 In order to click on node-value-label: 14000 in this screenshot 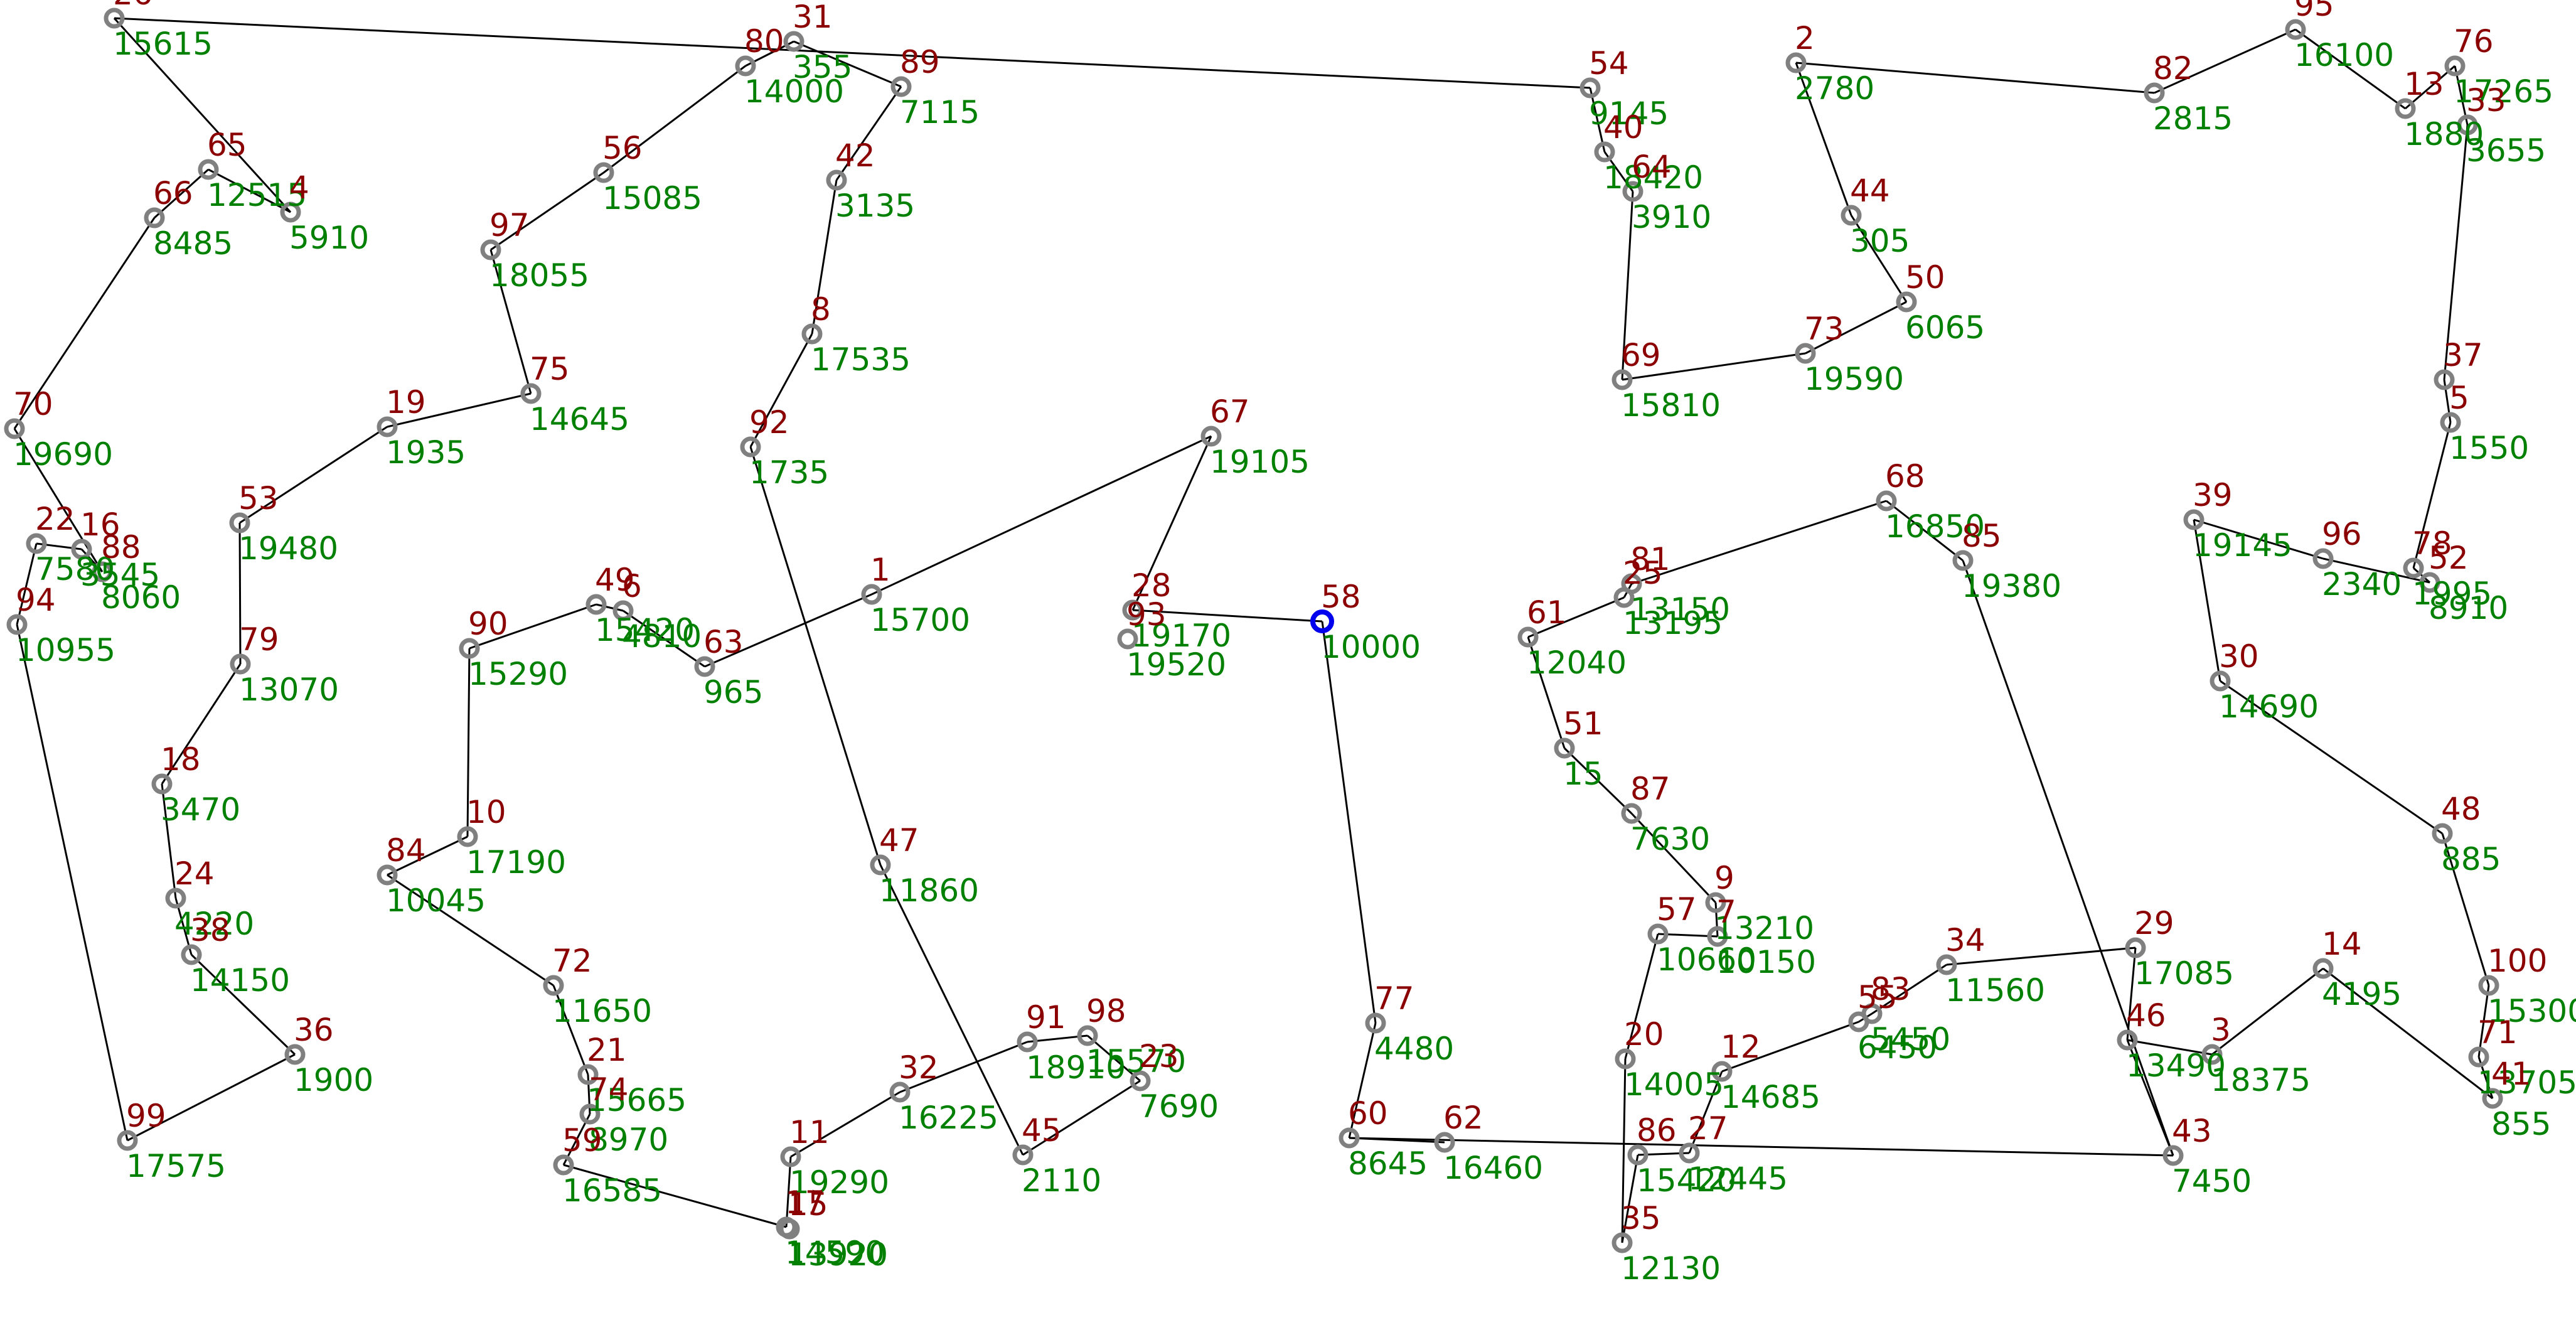, I will do `click(794, 91)`.